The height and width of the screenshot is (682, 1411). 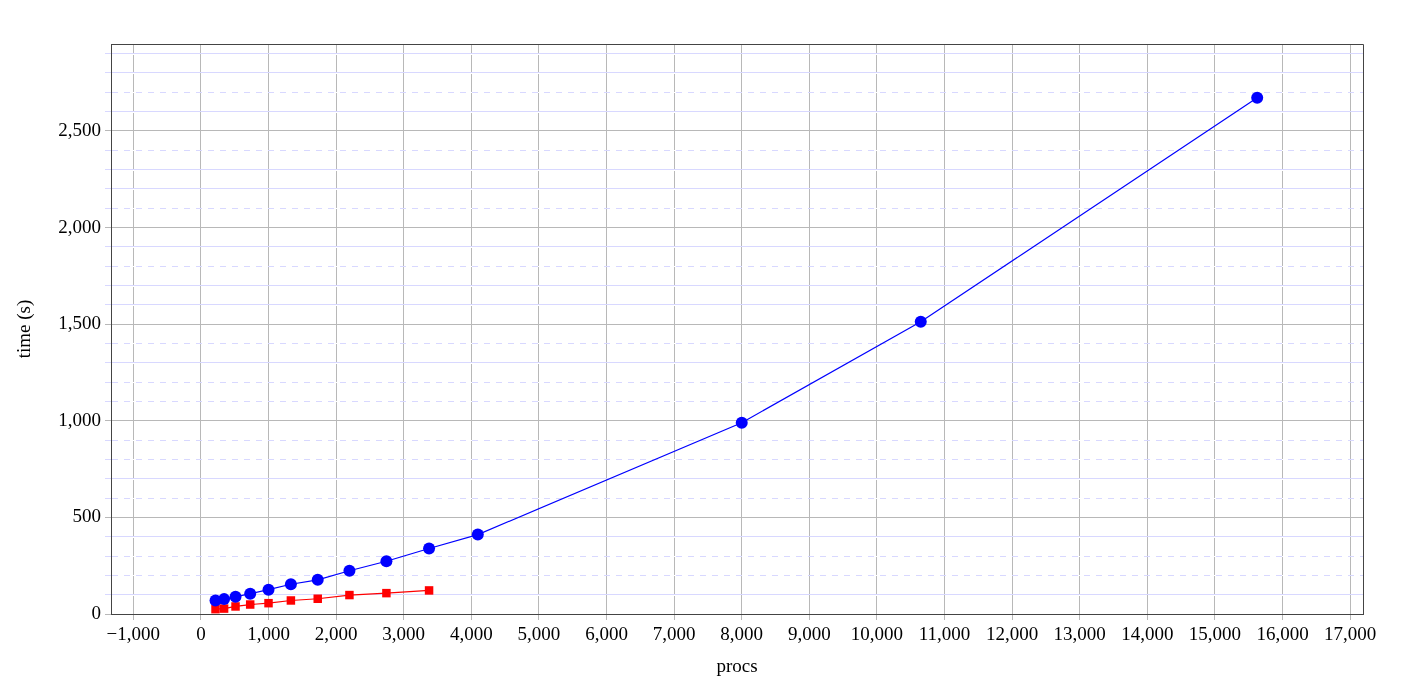 I want to click on y-tick-label: 2,000, so click(x=79, y=226).